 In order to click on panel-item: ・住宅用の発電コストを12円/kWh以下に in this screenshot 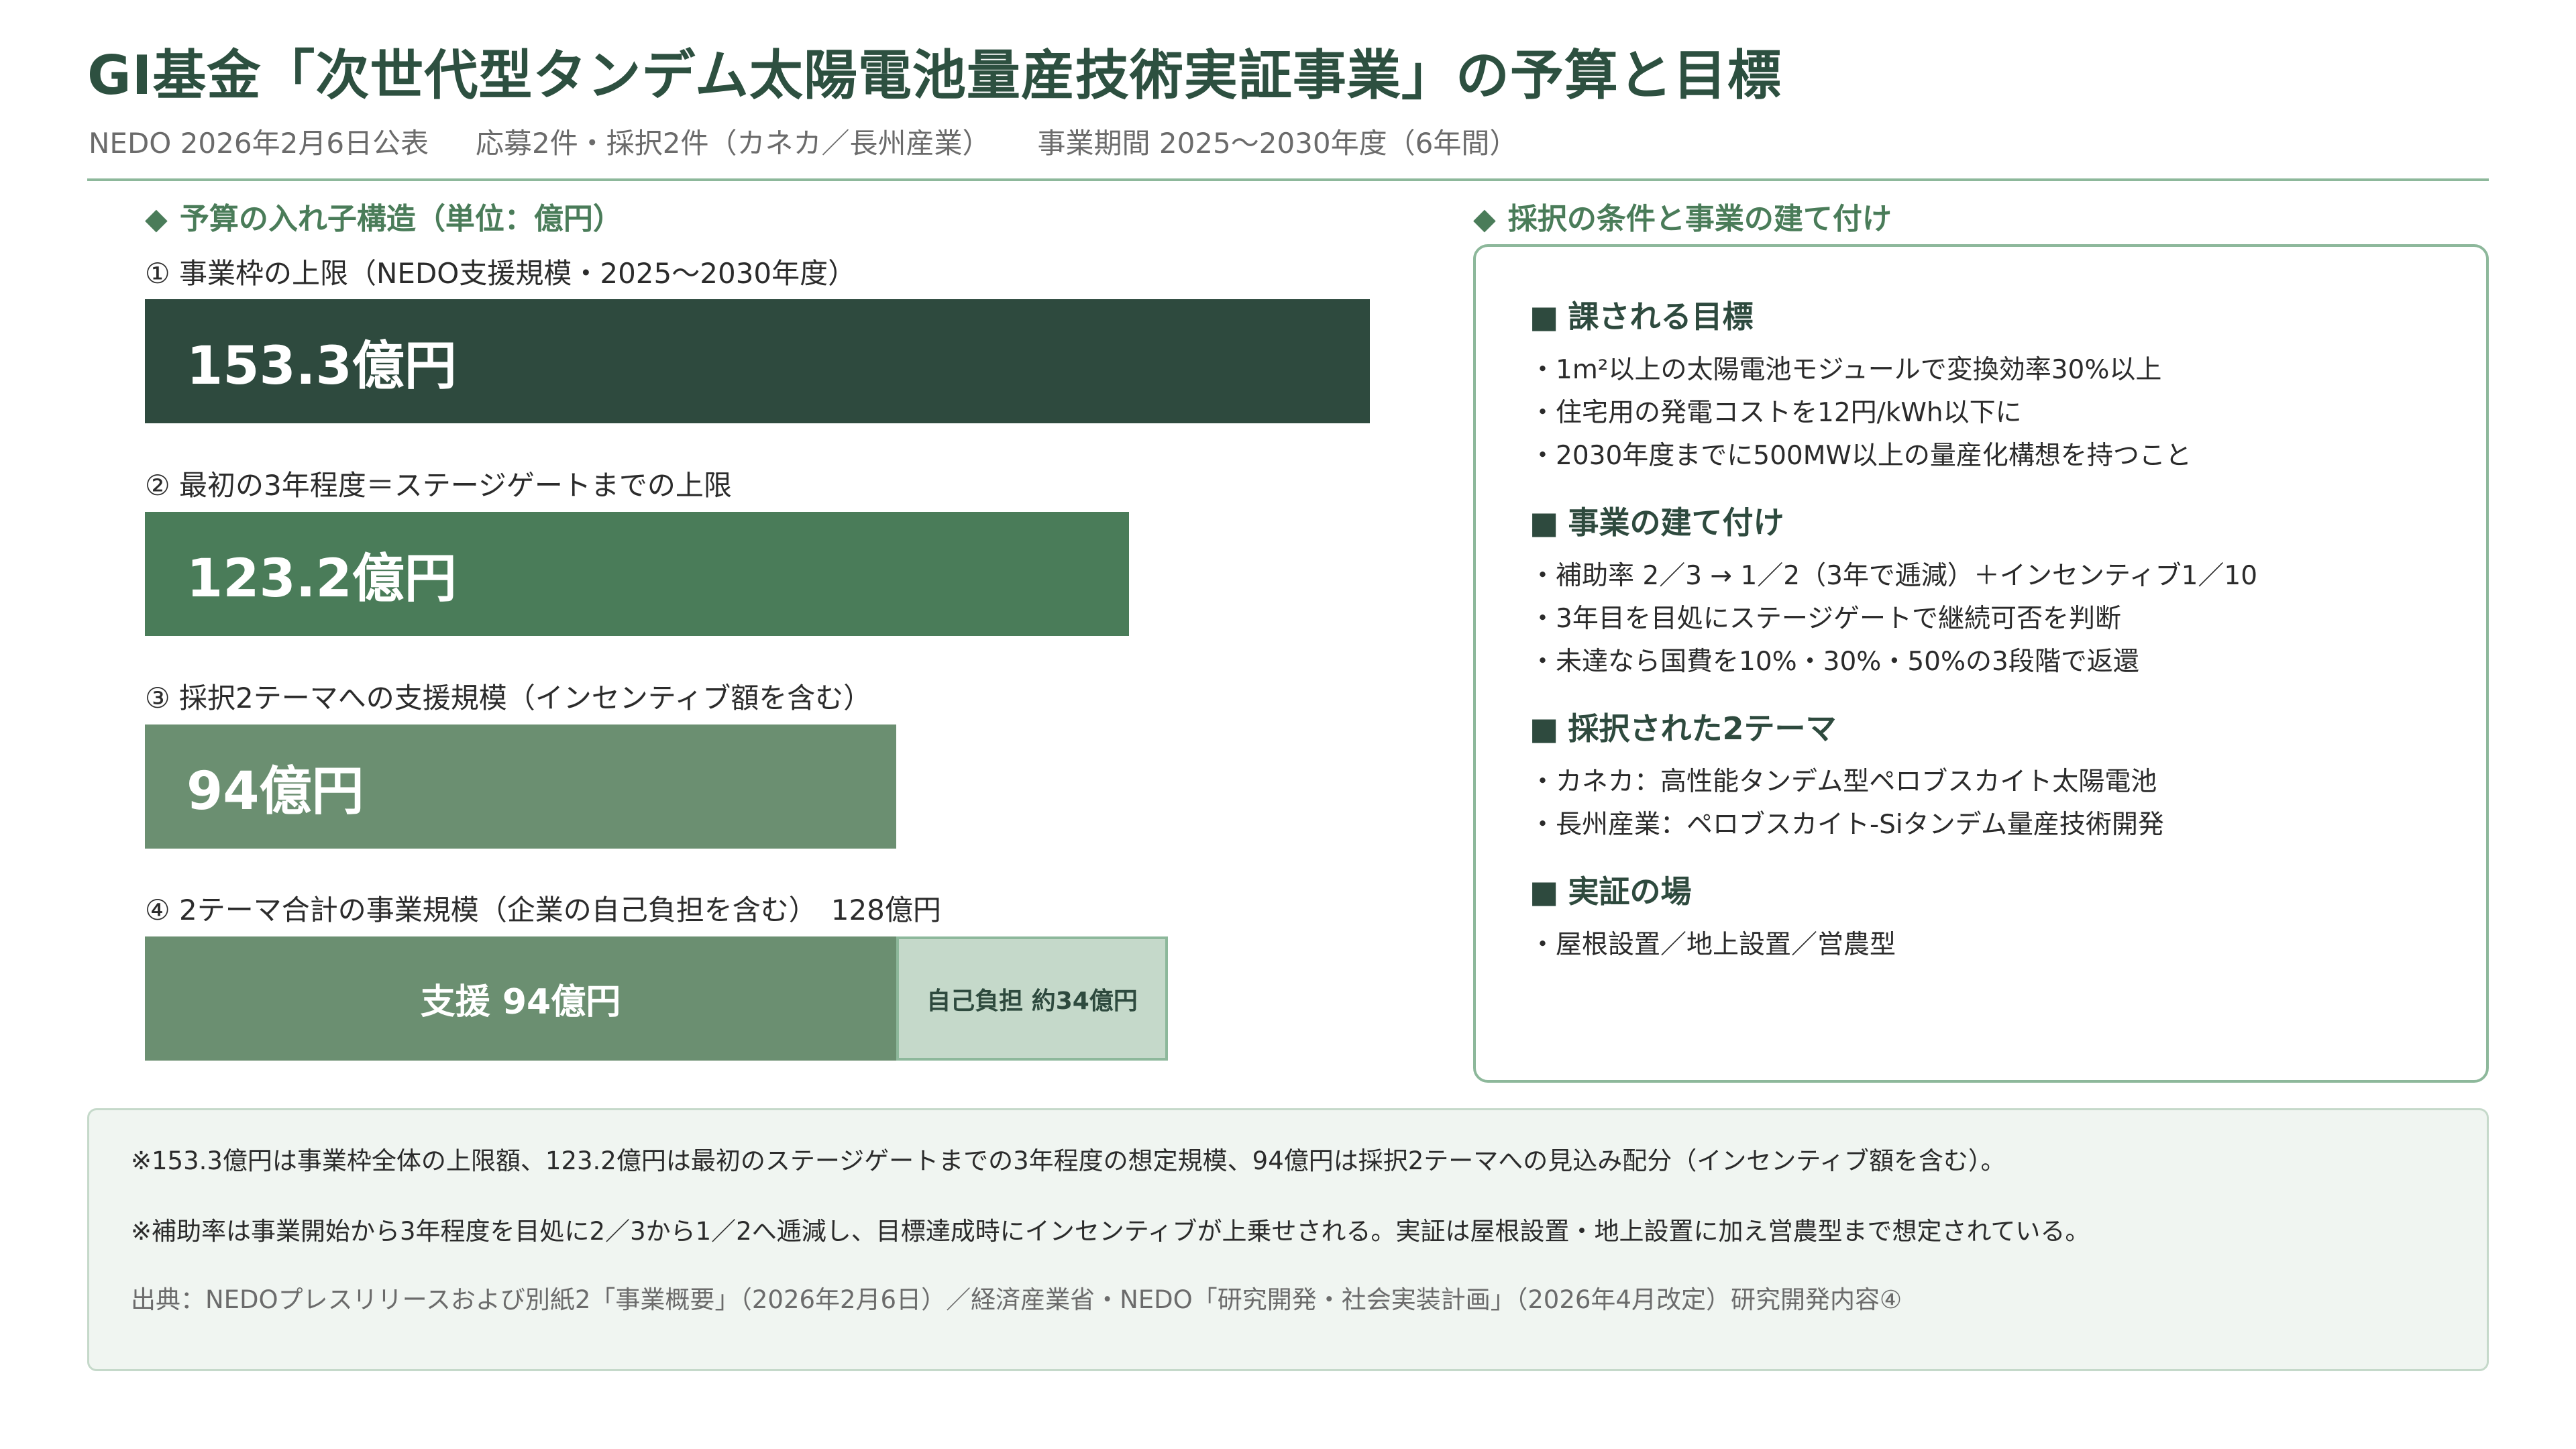, I will do `click(1775, 413)`.